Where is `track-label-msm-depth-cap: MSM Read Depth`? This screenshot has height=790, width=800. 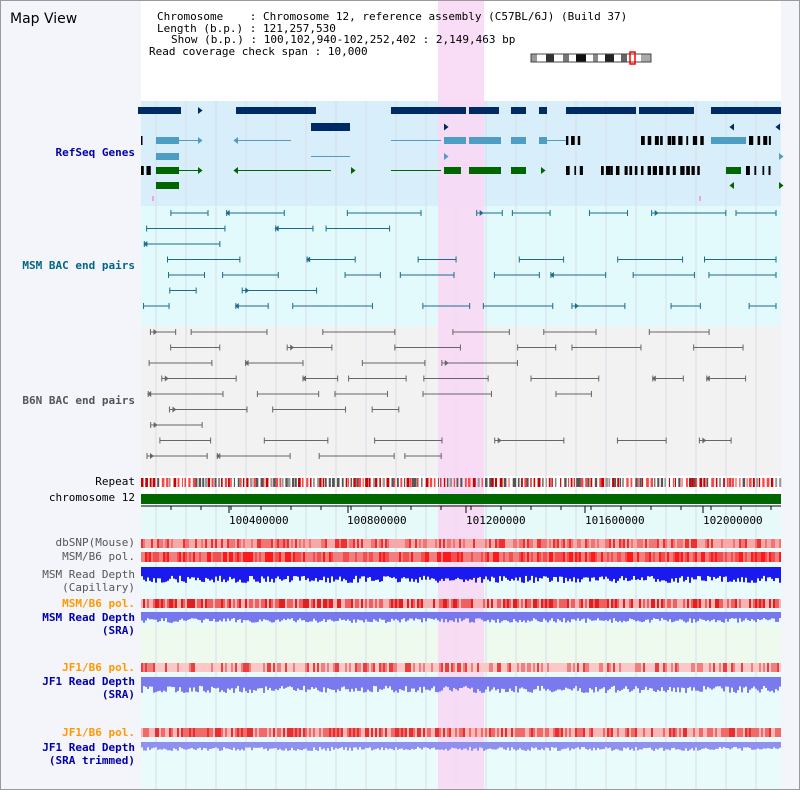 track-label-msm-depth-cap: MSM Read Depth is located at coordinates (88, 574).